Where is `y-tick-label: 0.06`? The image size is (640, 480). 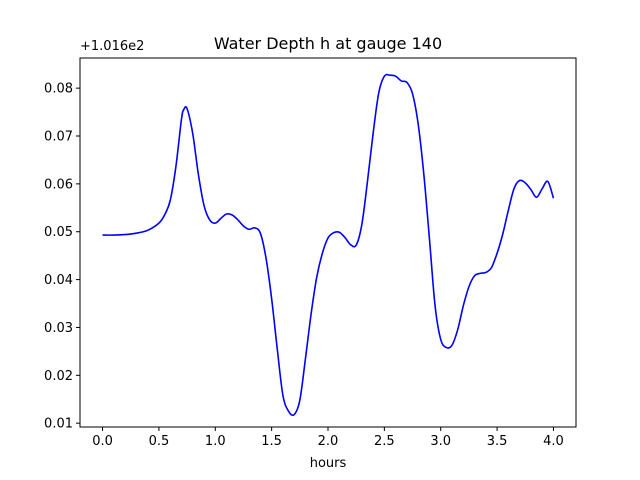
y-tick-label: 0.06 is located at coordinates (58, 184).